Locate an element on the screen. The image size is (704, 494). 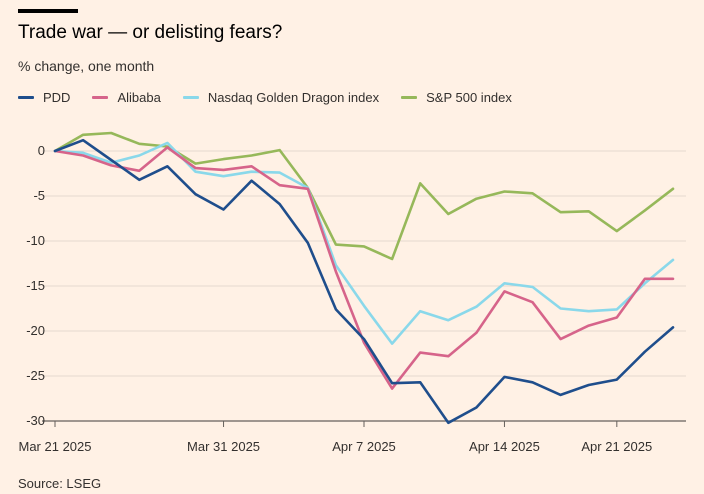
chart-source: Source: LSEG is located at coordinates (60, 483).